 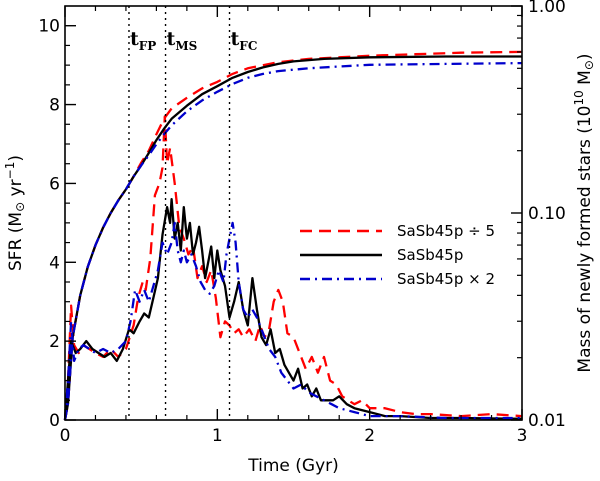 What do you see at coordinates (369, 436) in the screenshot?
I see `x-tick-label: 2` at bounding box center [369, 436].